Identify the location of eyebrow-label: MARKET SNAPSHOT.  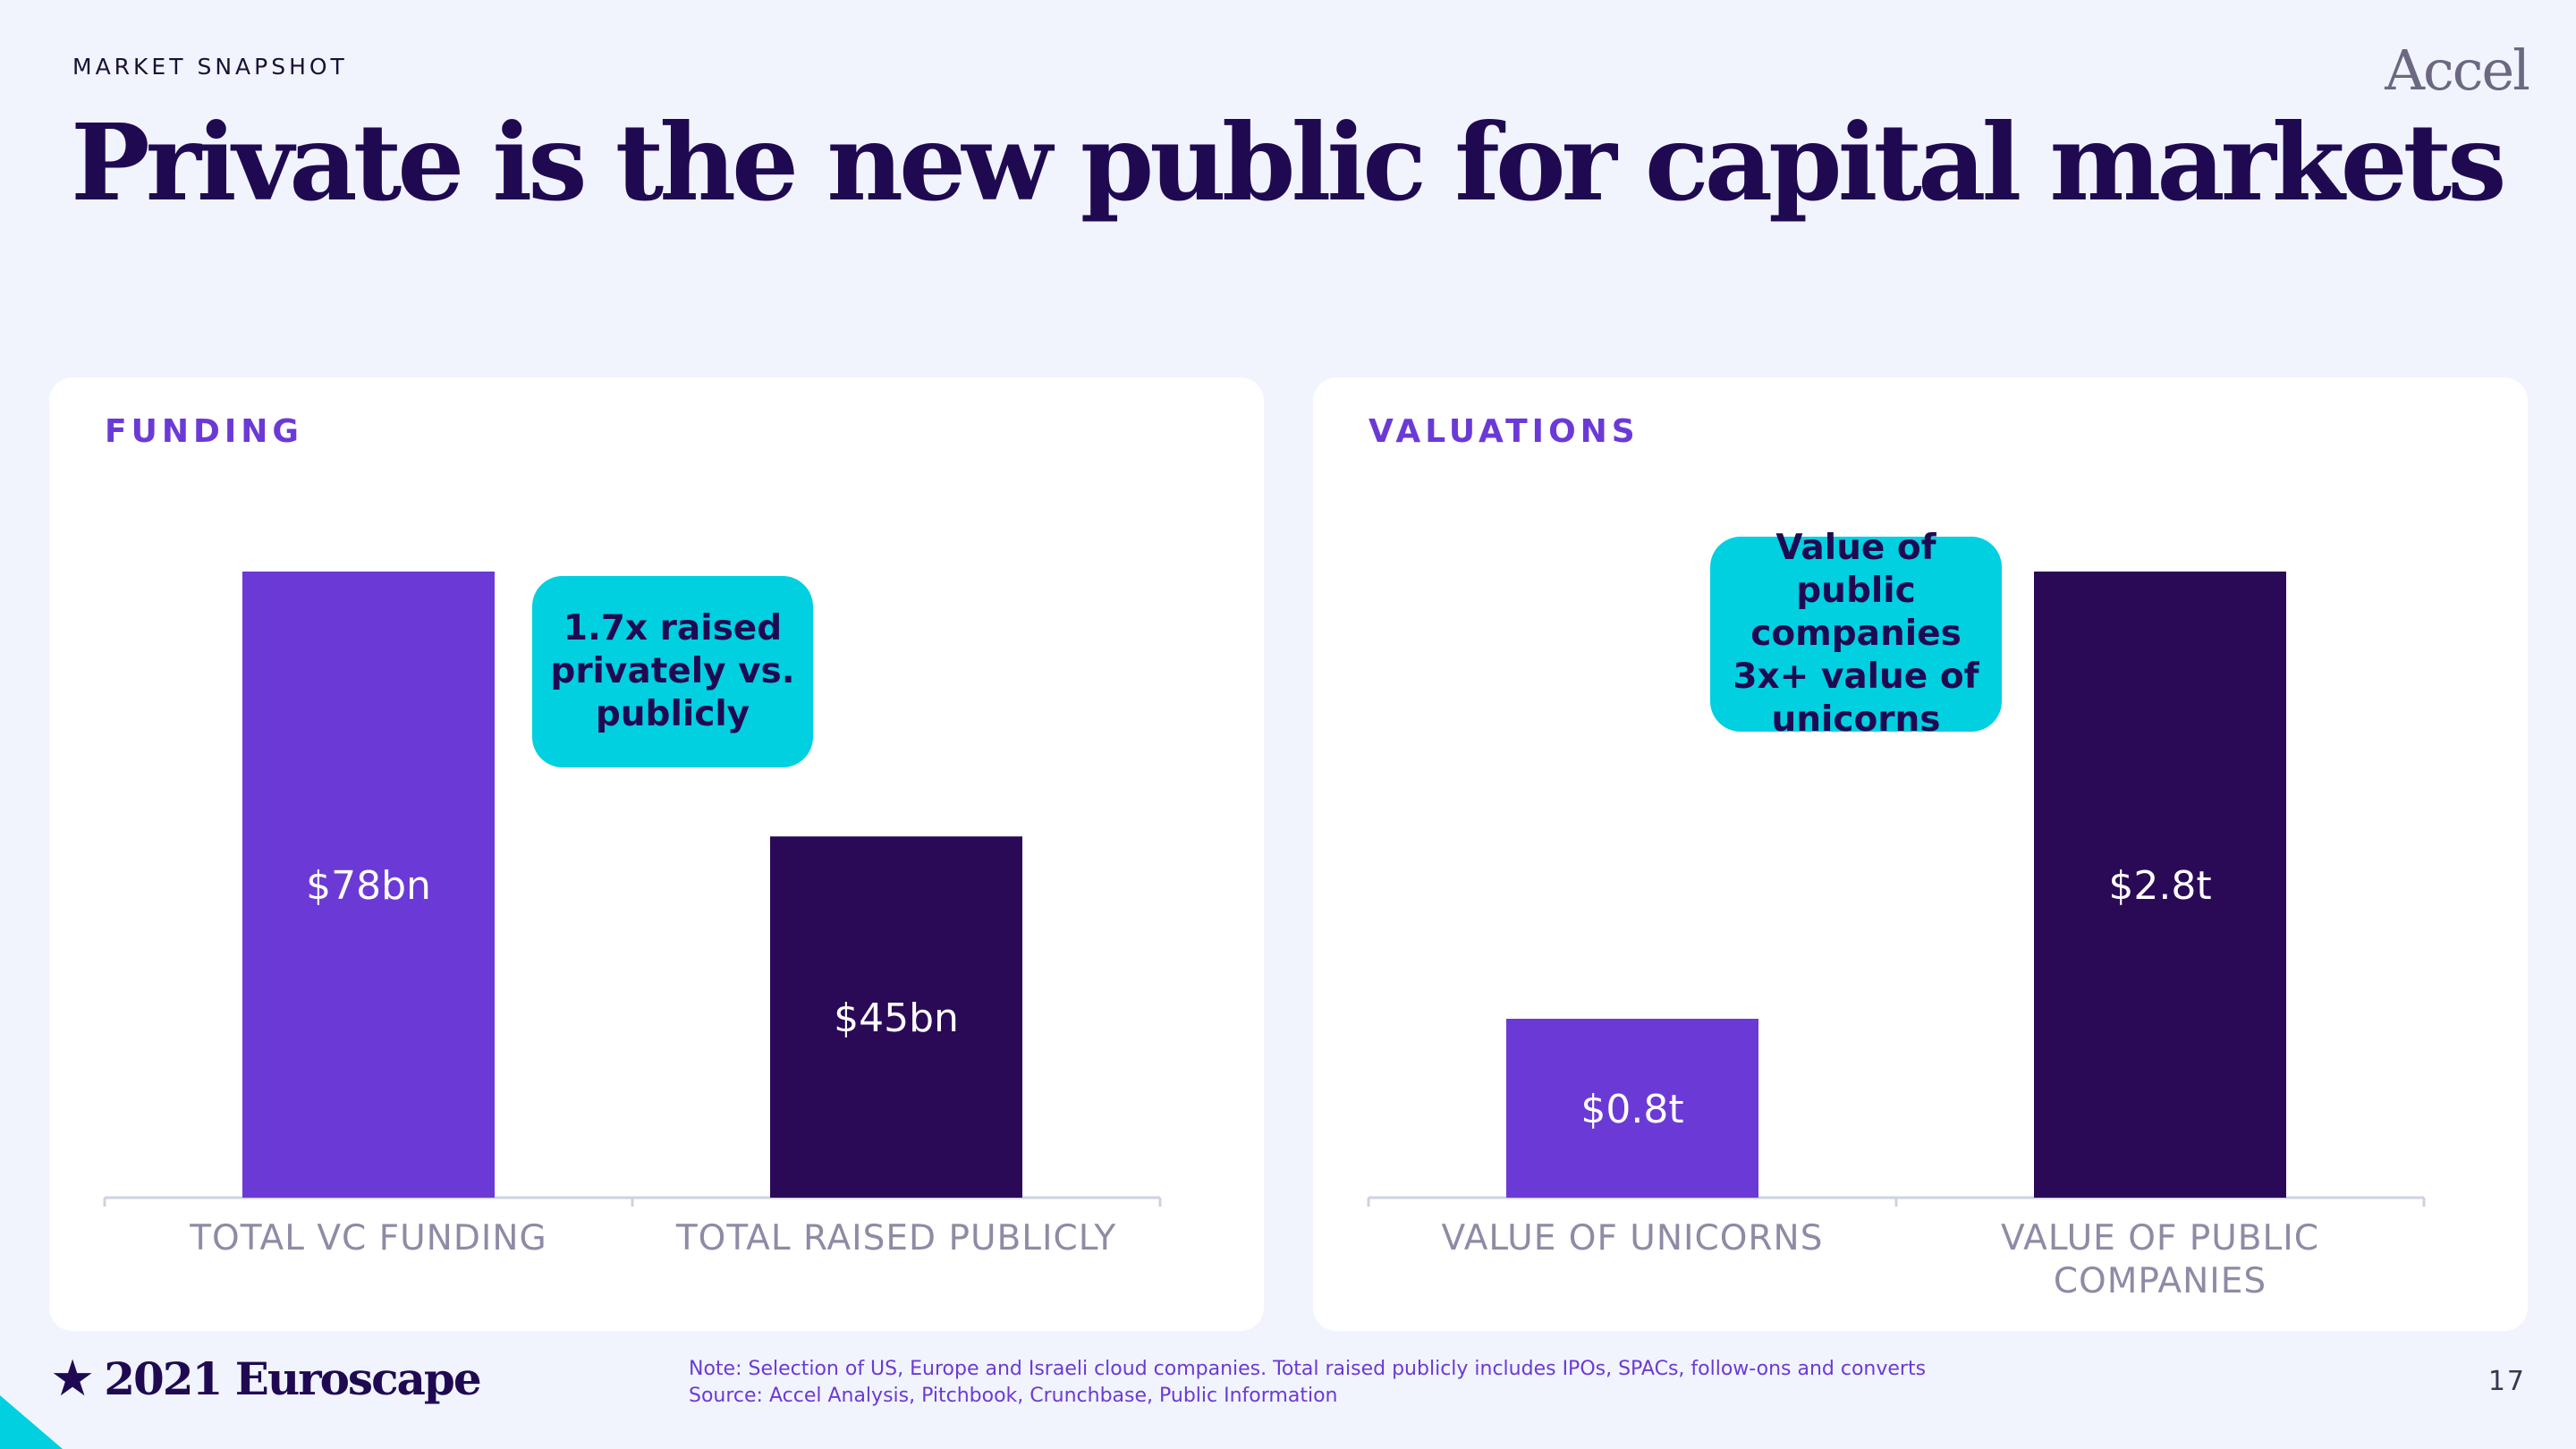
(210, 67).